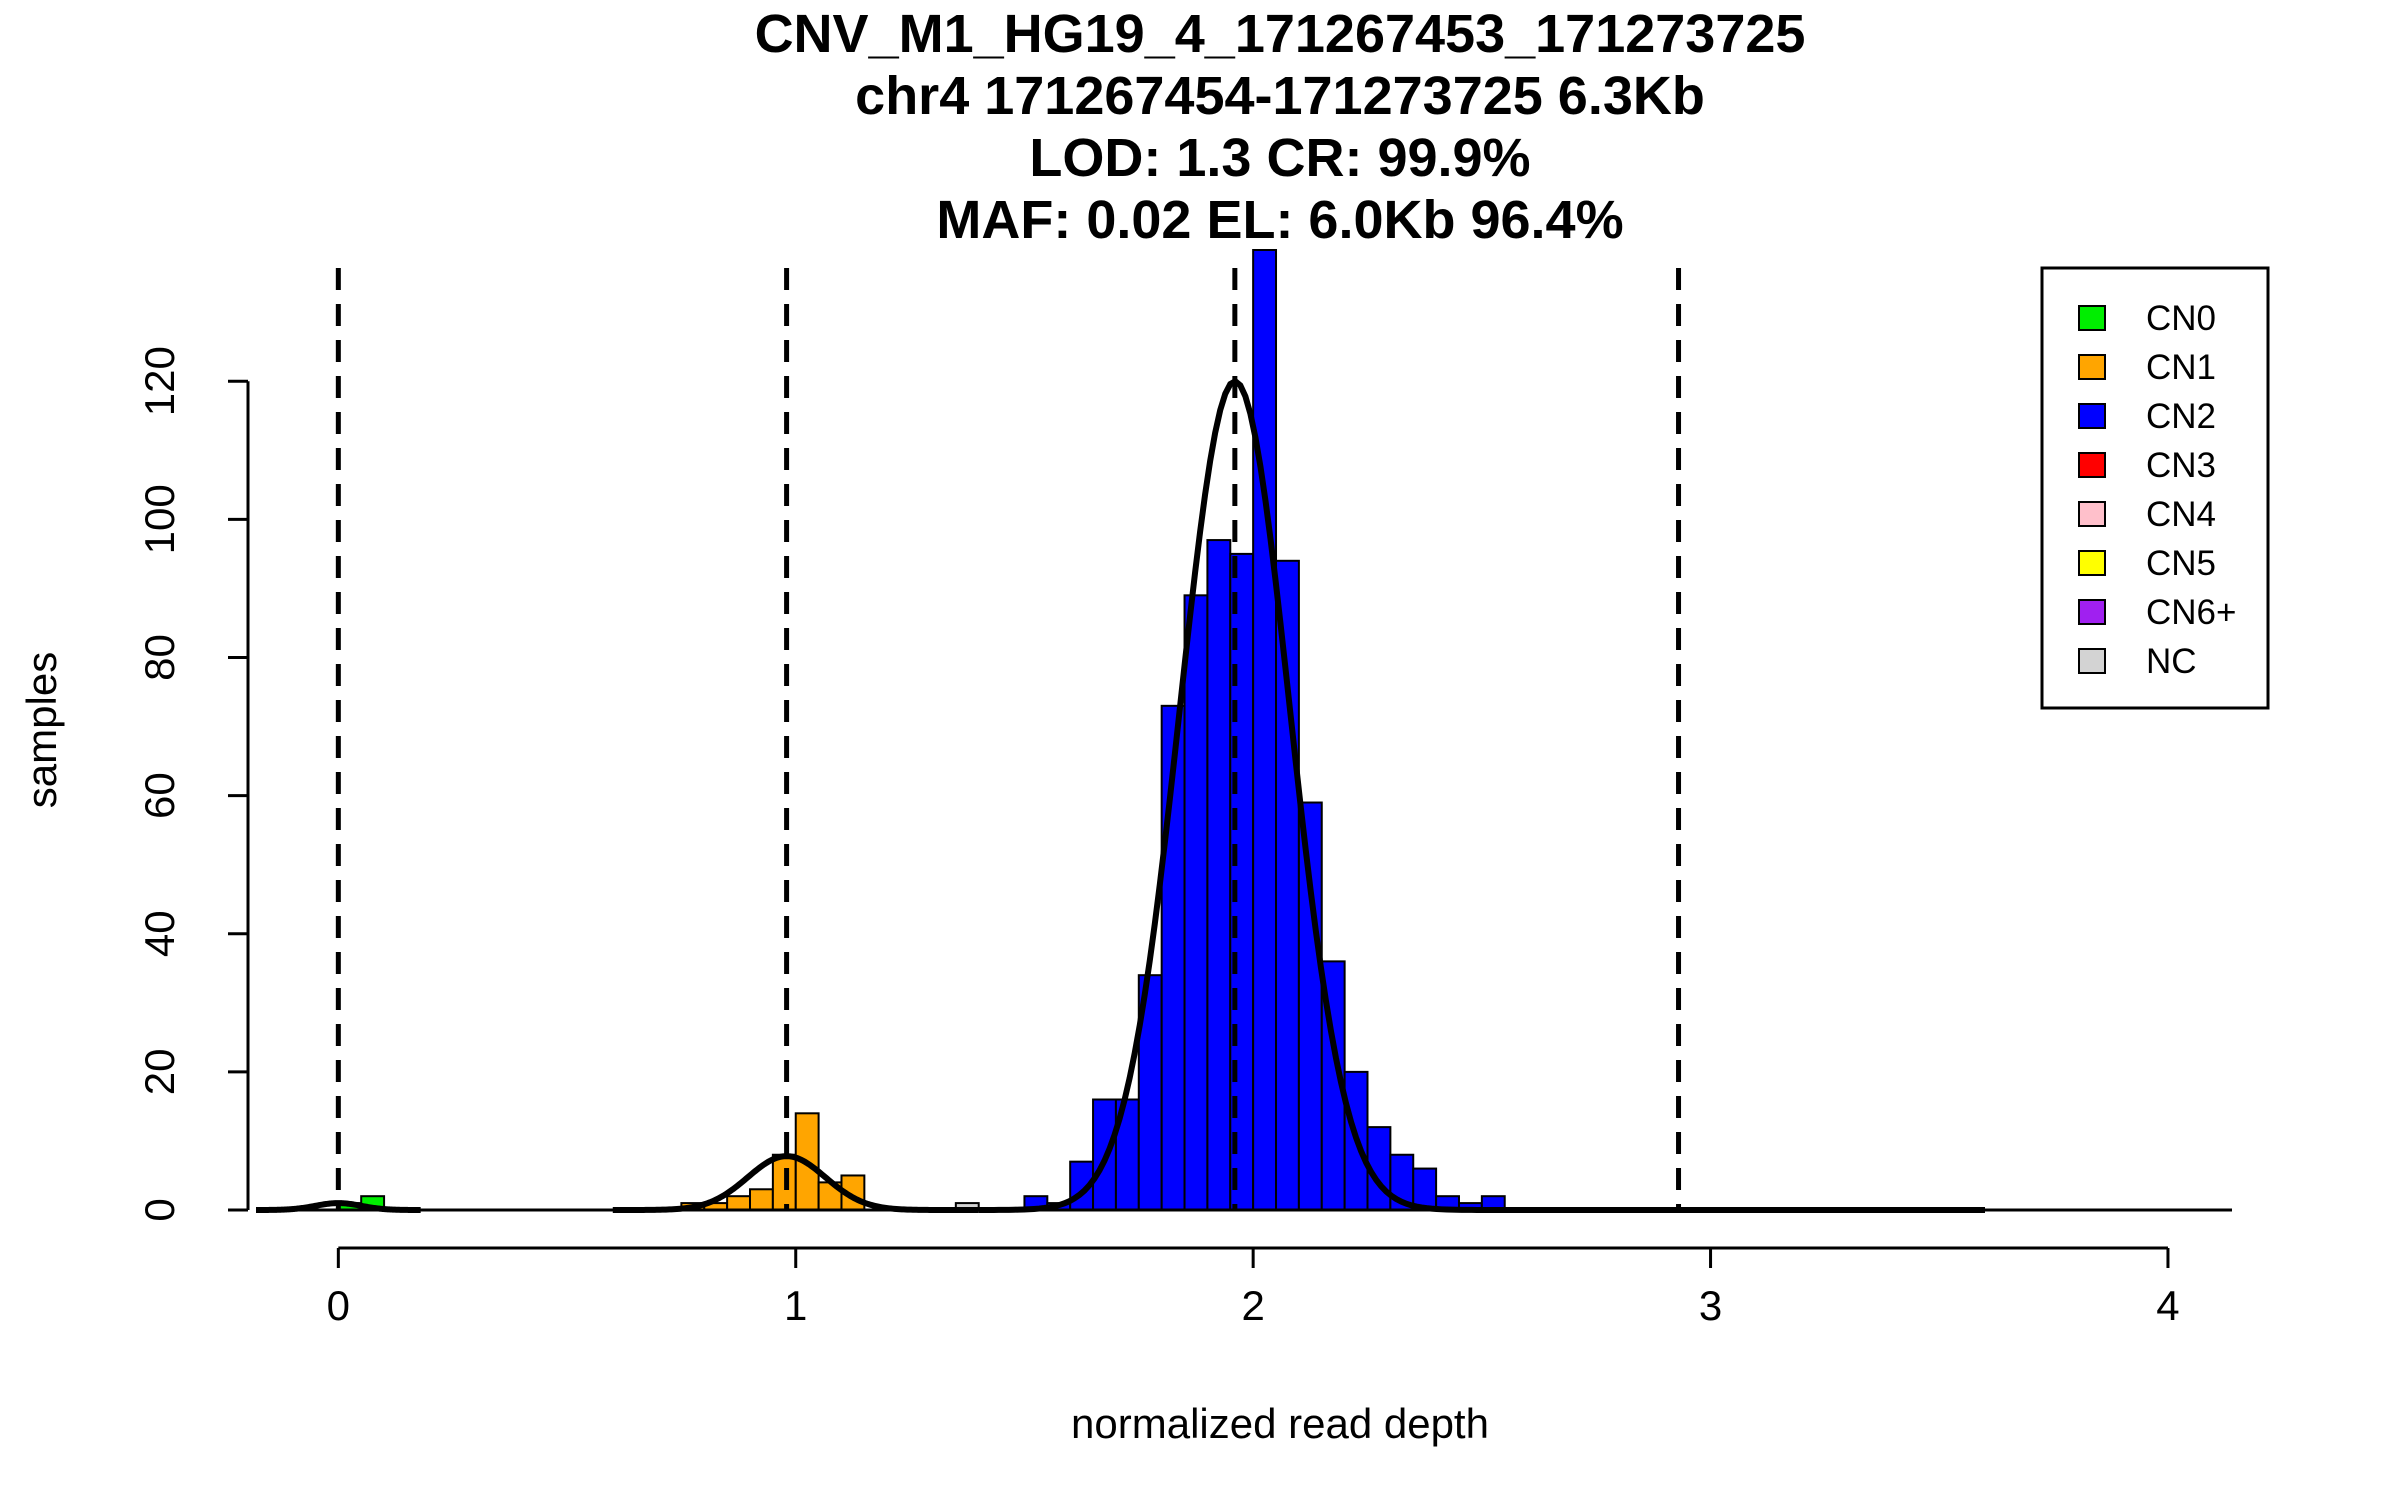 The height and width of the screenshot is (1500, 2400). What do you see at coordinates (2181, 367) in the screenshot?
I see `legend-label-1: CN1` at bounding box center [2181, 367].